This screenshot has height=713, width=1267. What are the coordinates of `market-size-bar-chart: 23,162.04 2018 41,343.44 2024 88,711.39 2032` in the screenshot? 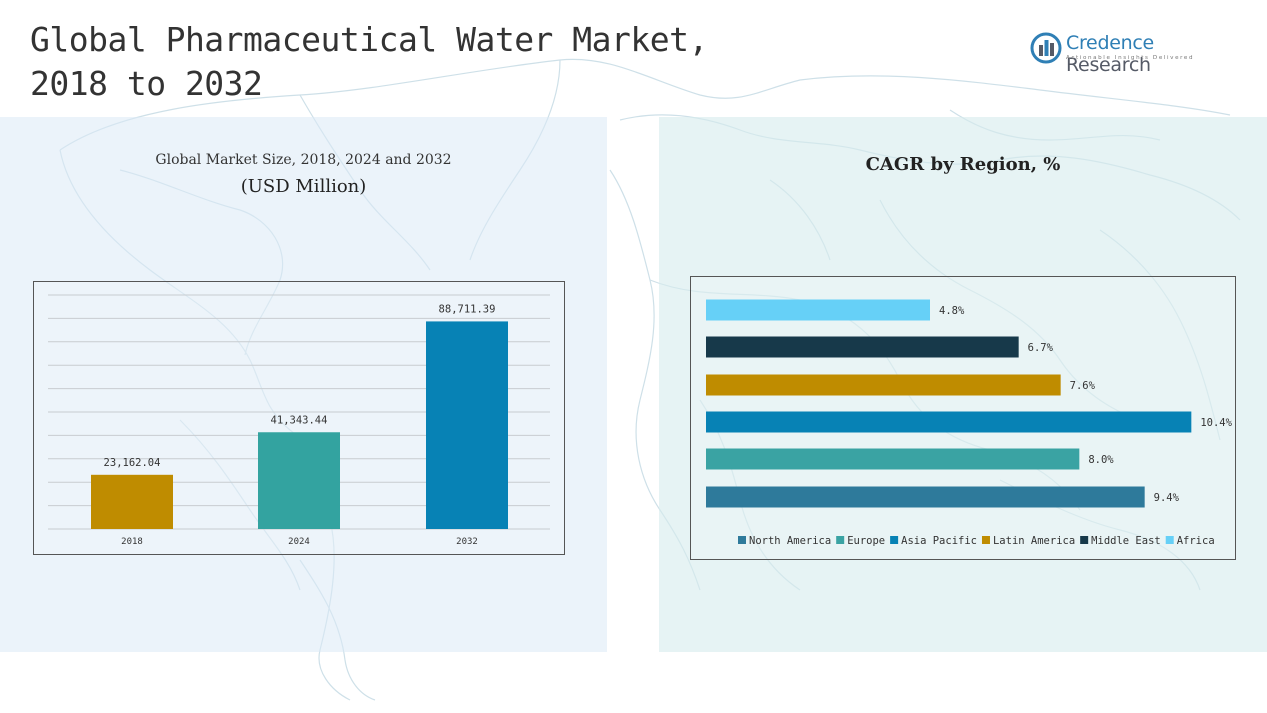 It's located at (299, 420).